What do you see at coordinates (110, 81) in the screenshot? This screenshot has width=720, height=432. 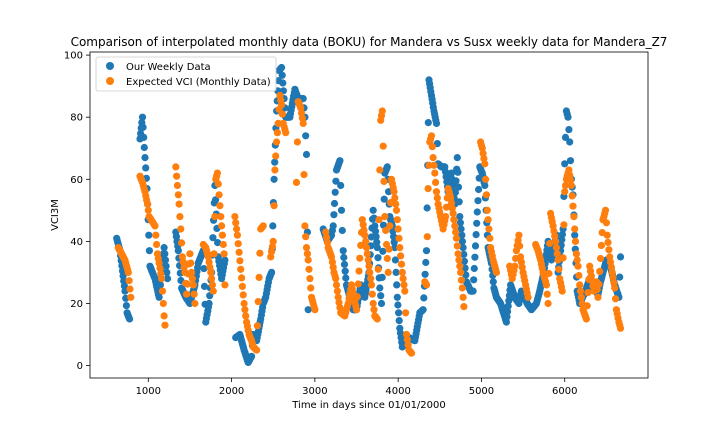 I see `legend-marker-monthly` at bounding box center [110, 81].